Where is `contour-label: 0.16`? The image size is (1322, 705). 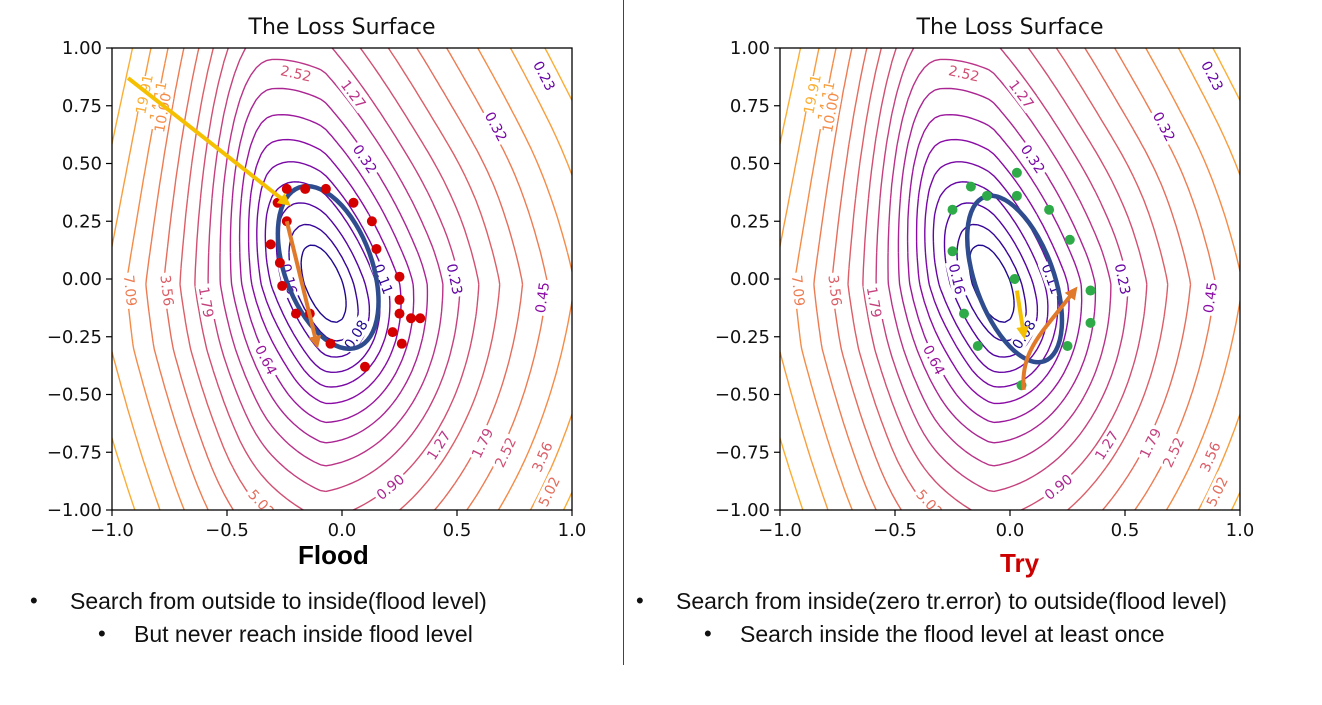 contour-label: 0.16 is located at coordinates (956, 279).